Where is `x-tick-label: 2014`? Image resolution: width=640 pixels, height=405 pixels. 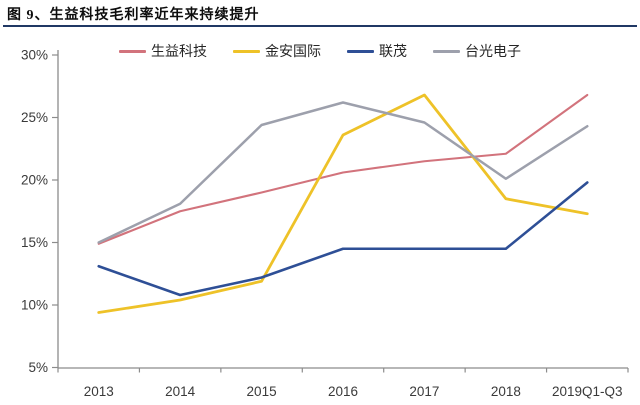
x-tick-label: 2014 is located at coordinates (180, 391).